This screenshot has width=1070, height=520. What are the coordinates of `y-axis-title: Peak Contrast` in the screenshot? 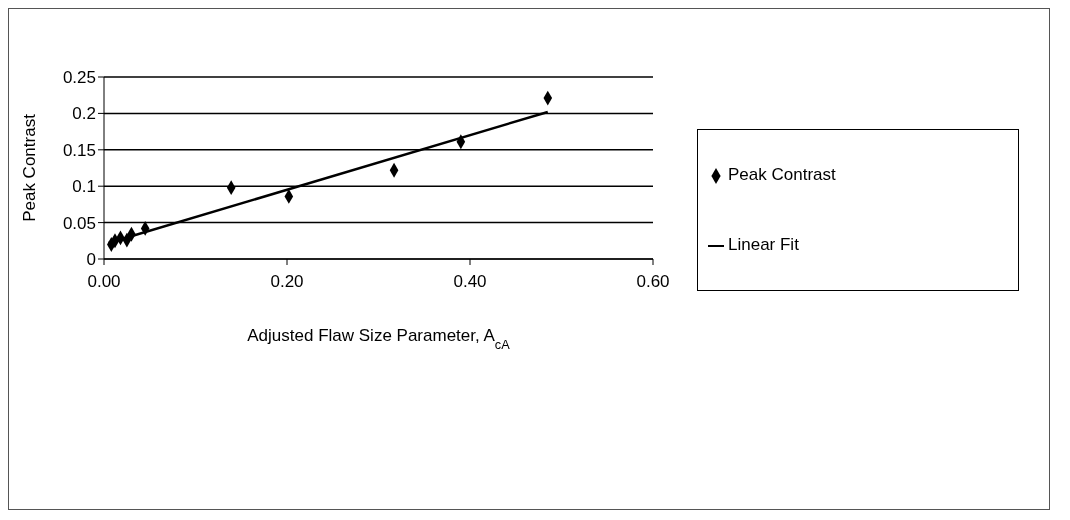 It's located at (30, 167).